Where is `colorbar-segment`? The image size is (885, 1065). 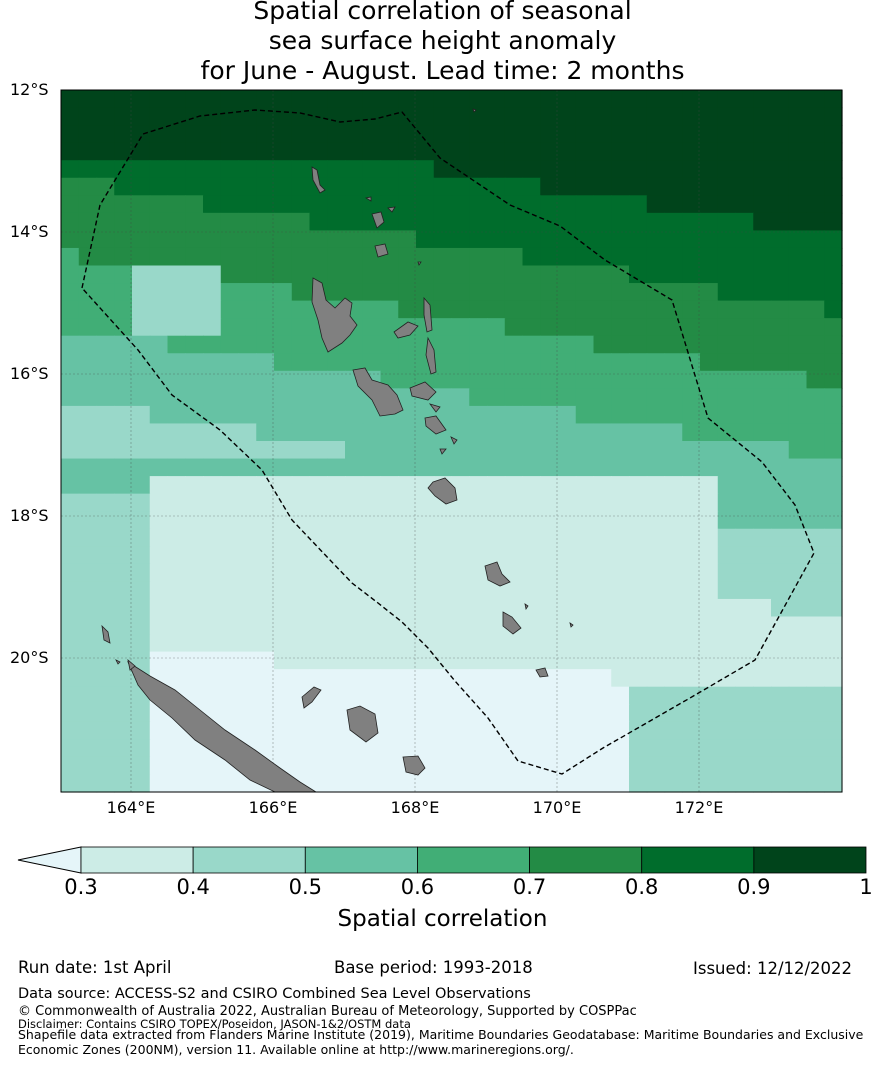
colorbar-segment is located at coordinates (137, 860).